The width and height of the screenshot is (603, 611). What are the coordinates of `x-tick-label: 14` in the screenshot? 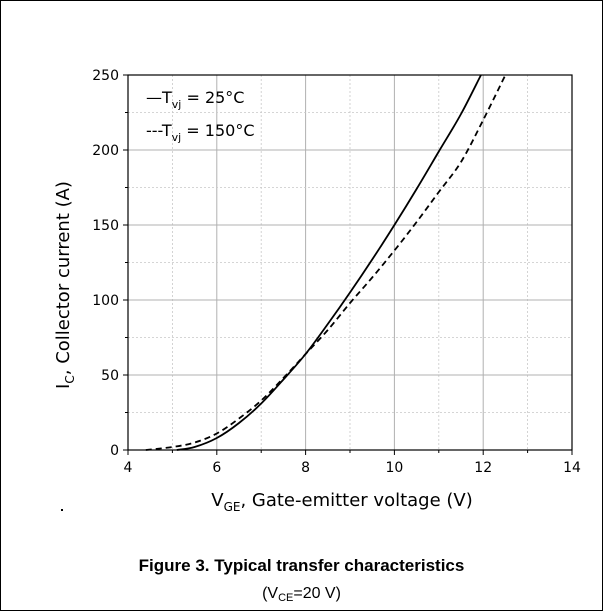 It's located at (572, 468).